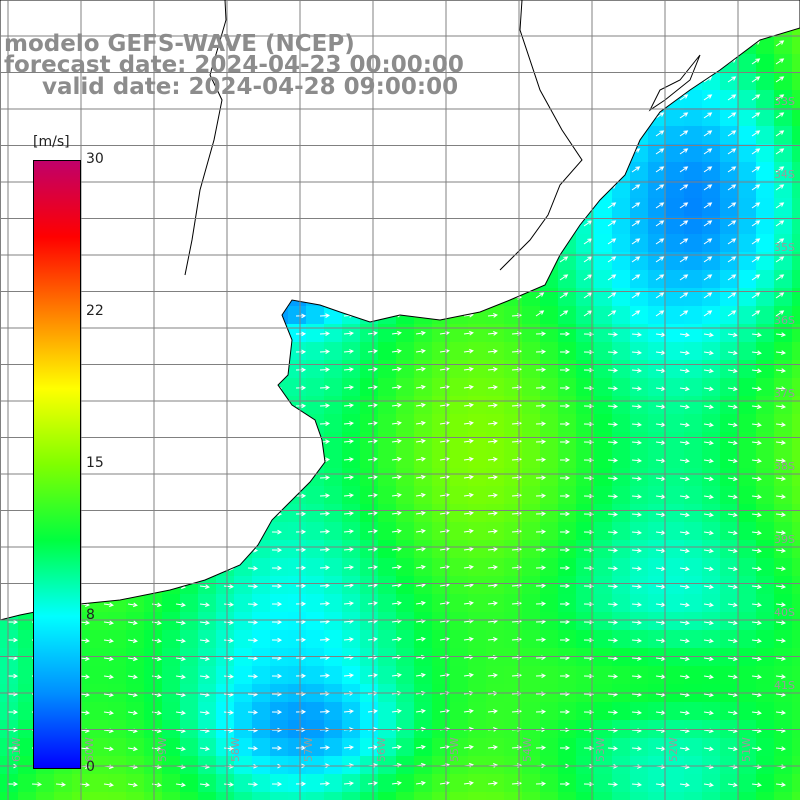 Image resolution: width=800 pixels, height=800 pixels. Describe the element at coordinates (673, 749) in the screenshot. I see `longitude-label: 52W` at that location.